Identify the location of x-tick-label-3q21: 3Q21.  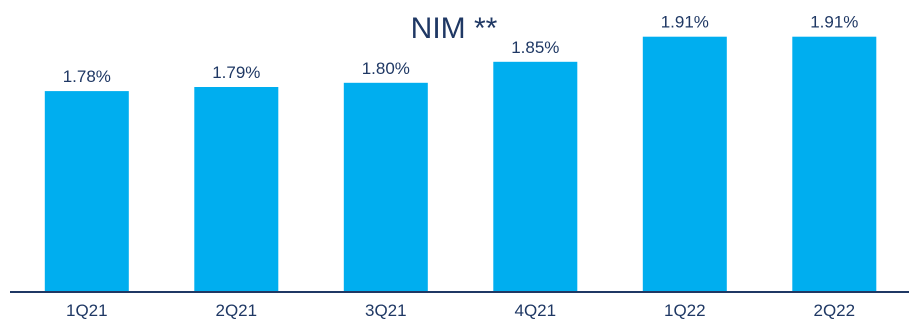
(386, 310).